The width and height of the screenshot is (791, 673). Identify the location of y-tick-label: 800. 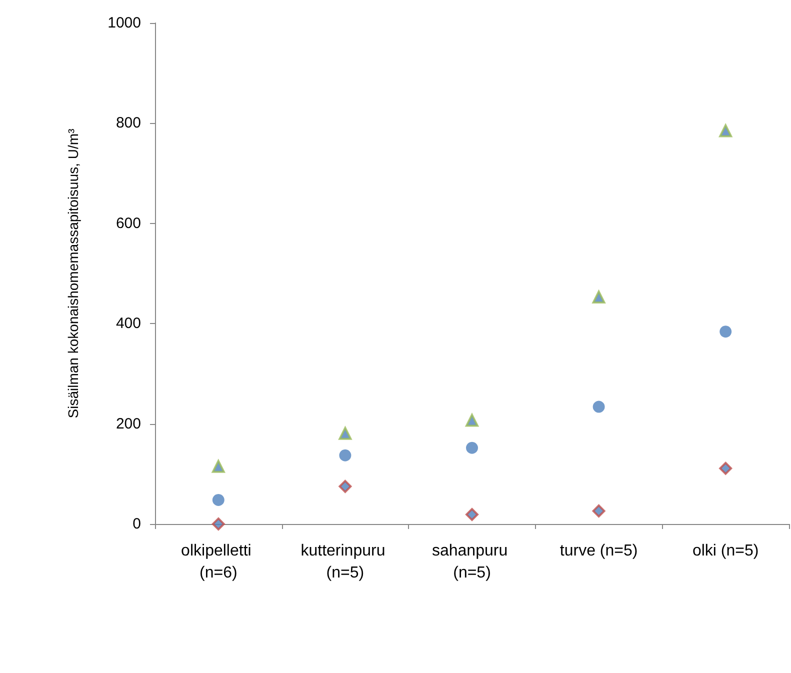
(128, 123).